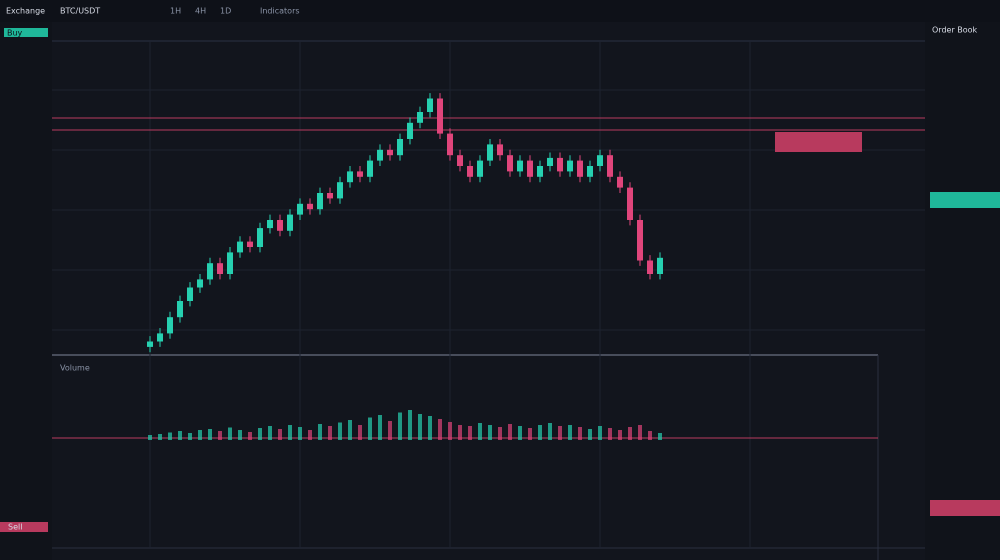 Image resolution: width=1000 pixels, height=560 pixels. What do you see at coordinates (80, 11) in the screenshot?
I see `pair: BTC/USDT` at bounding box center [80, 11].